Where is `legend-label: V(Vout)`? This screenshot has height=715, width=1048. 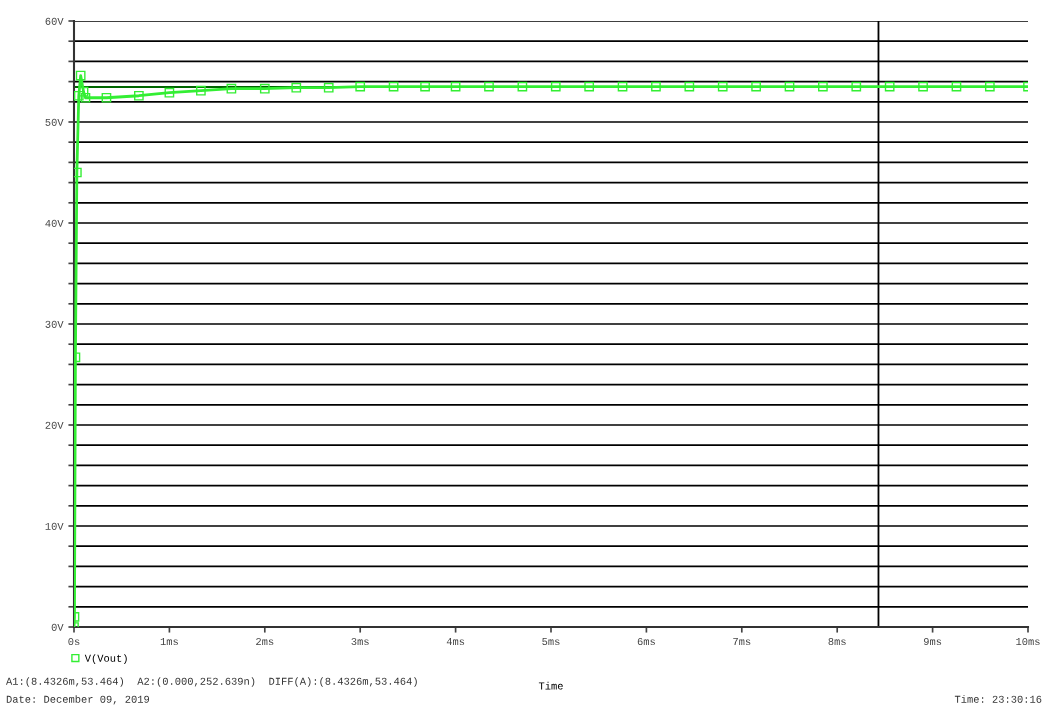 legend-label: V(Vout) is located at coordinates (105, 659).